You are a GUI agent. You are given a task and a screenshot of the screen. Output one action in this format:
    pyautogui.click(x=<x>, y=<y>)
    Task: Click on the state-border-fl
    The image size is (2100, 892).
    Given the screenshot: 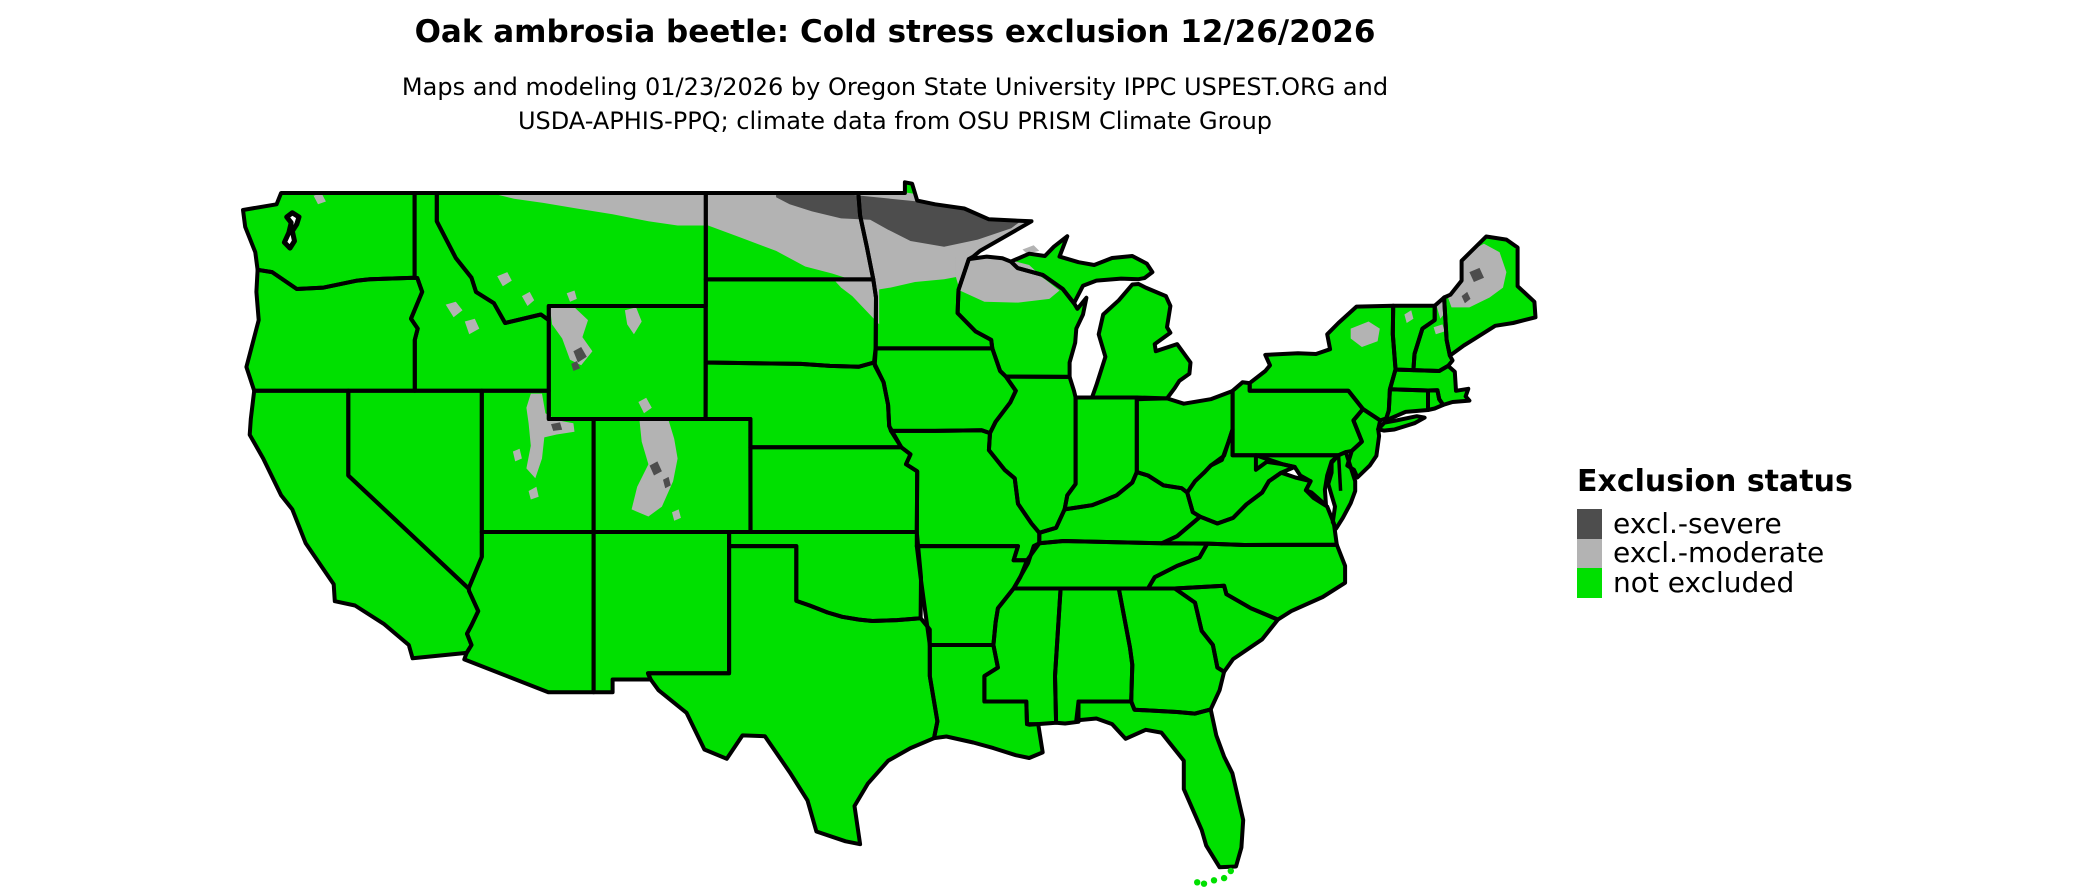 What is the action you would take?
    pyautogui.click(x=1160, y=784)
    